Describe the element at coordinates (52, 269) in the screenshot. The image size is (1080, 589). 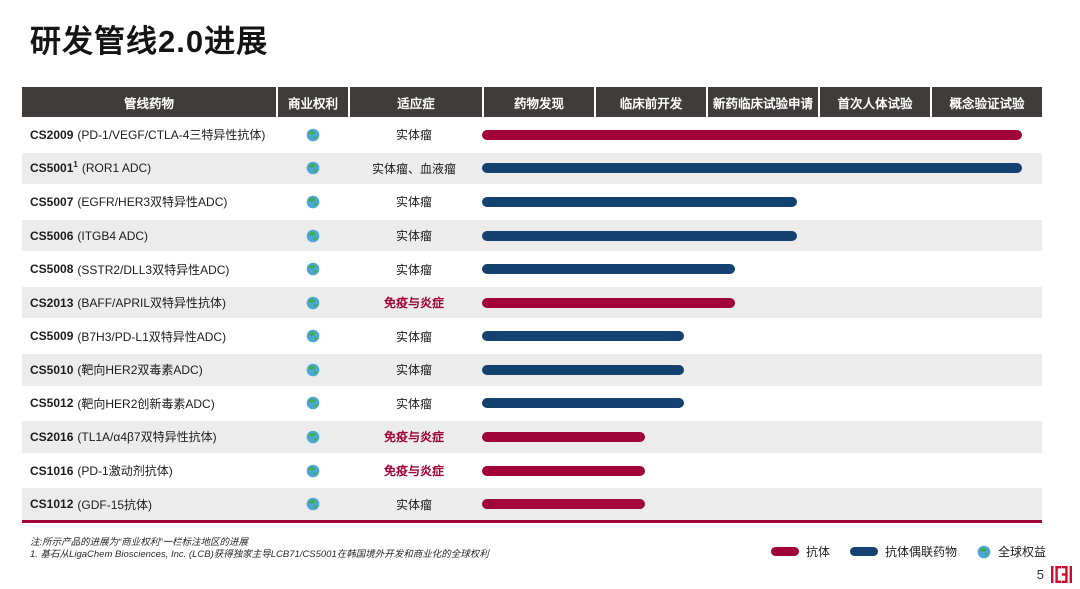
I see `drug-code: CS5008` at that location.